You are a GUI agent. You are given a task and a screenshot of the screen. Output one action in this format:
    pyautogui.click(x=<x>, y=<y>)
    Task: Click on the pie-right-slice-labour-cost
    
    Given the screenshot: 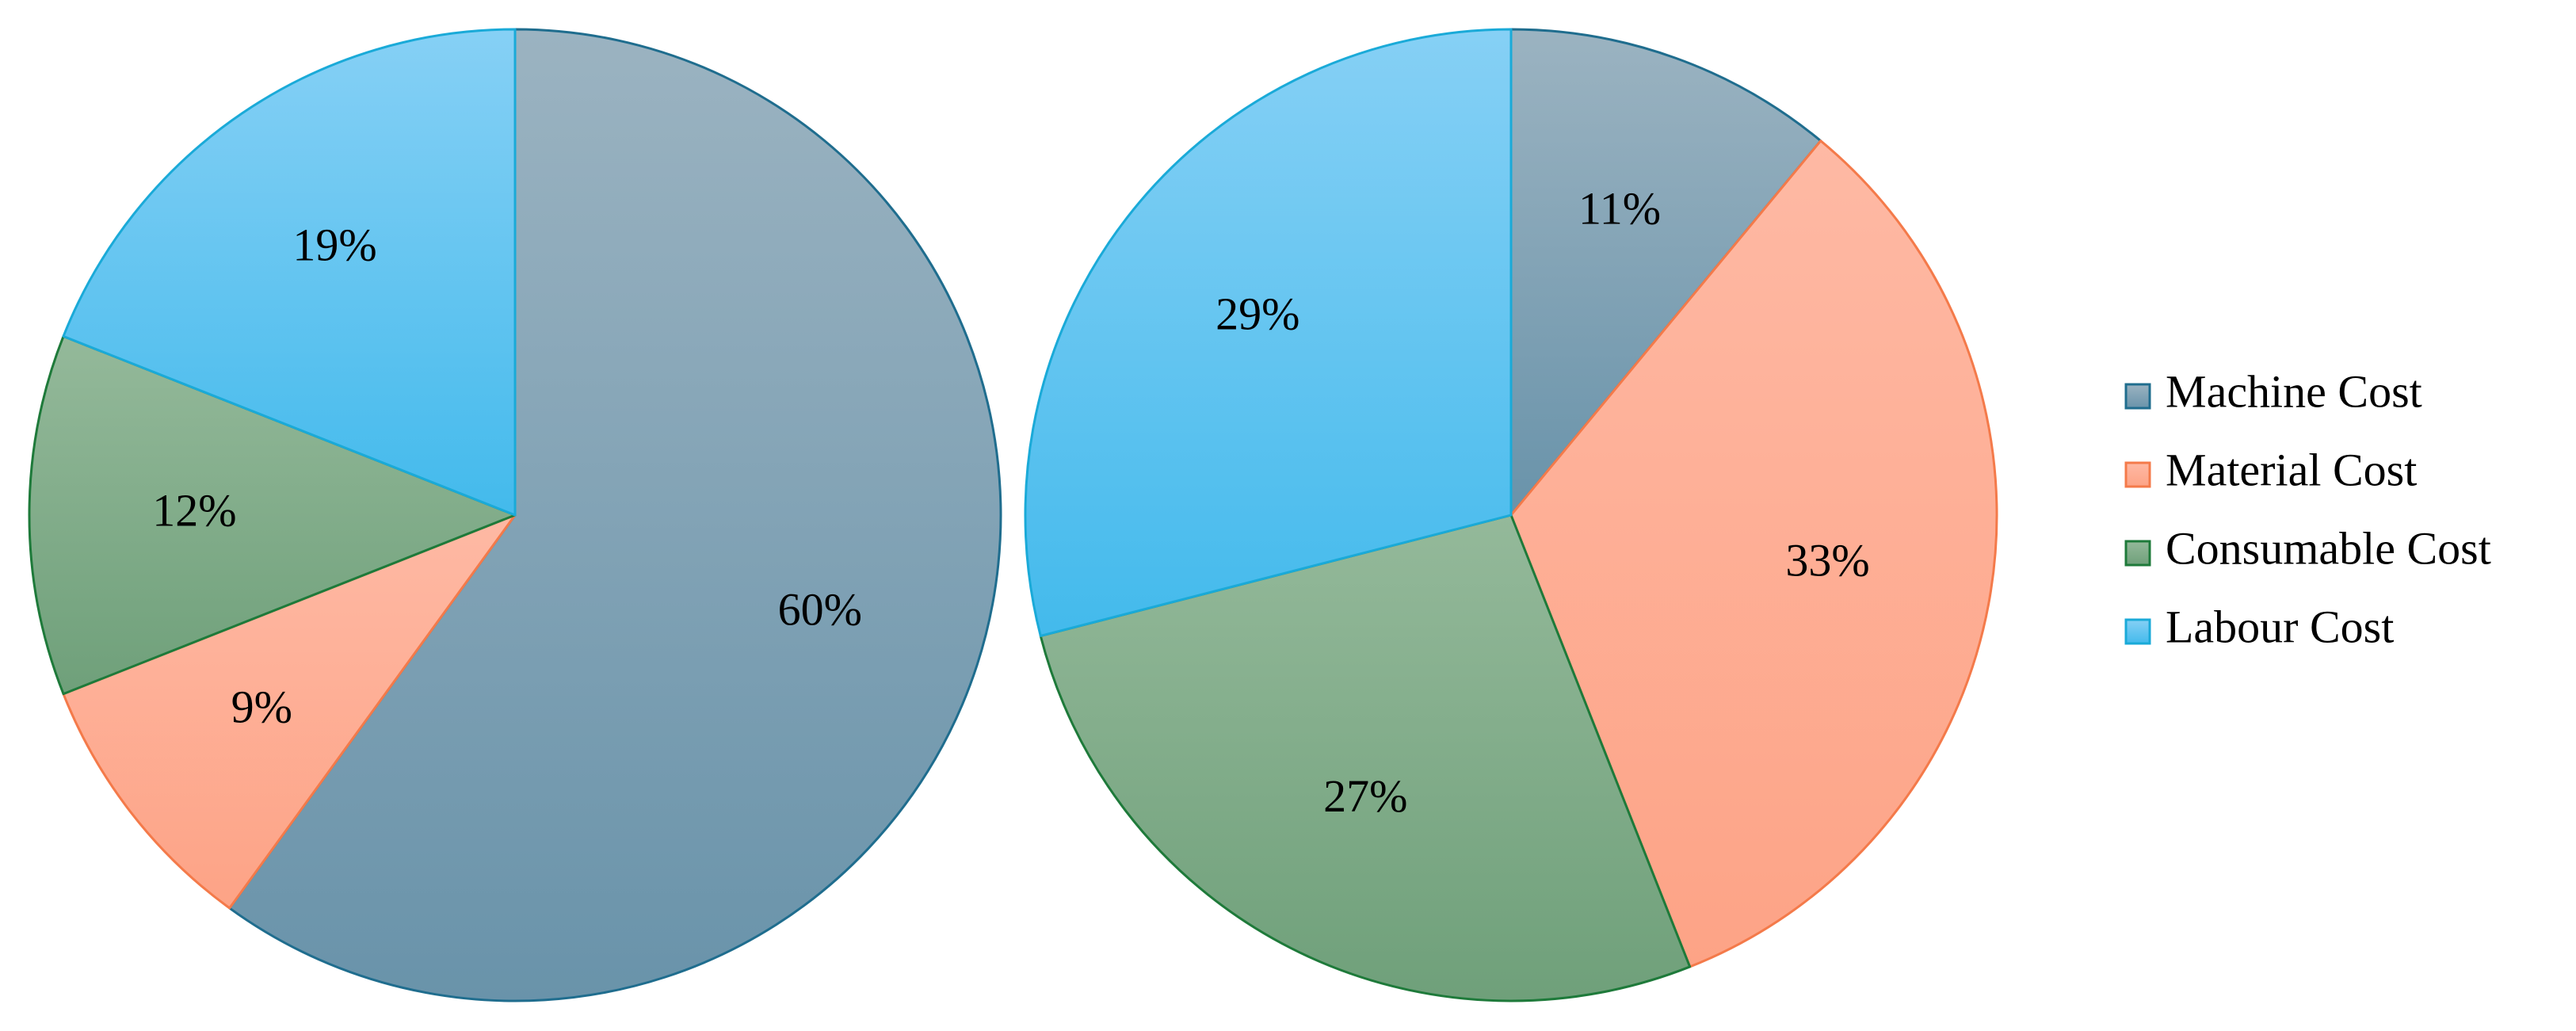 What is the action you would take?
    pyautogui.click(x=1268, y=332)
    